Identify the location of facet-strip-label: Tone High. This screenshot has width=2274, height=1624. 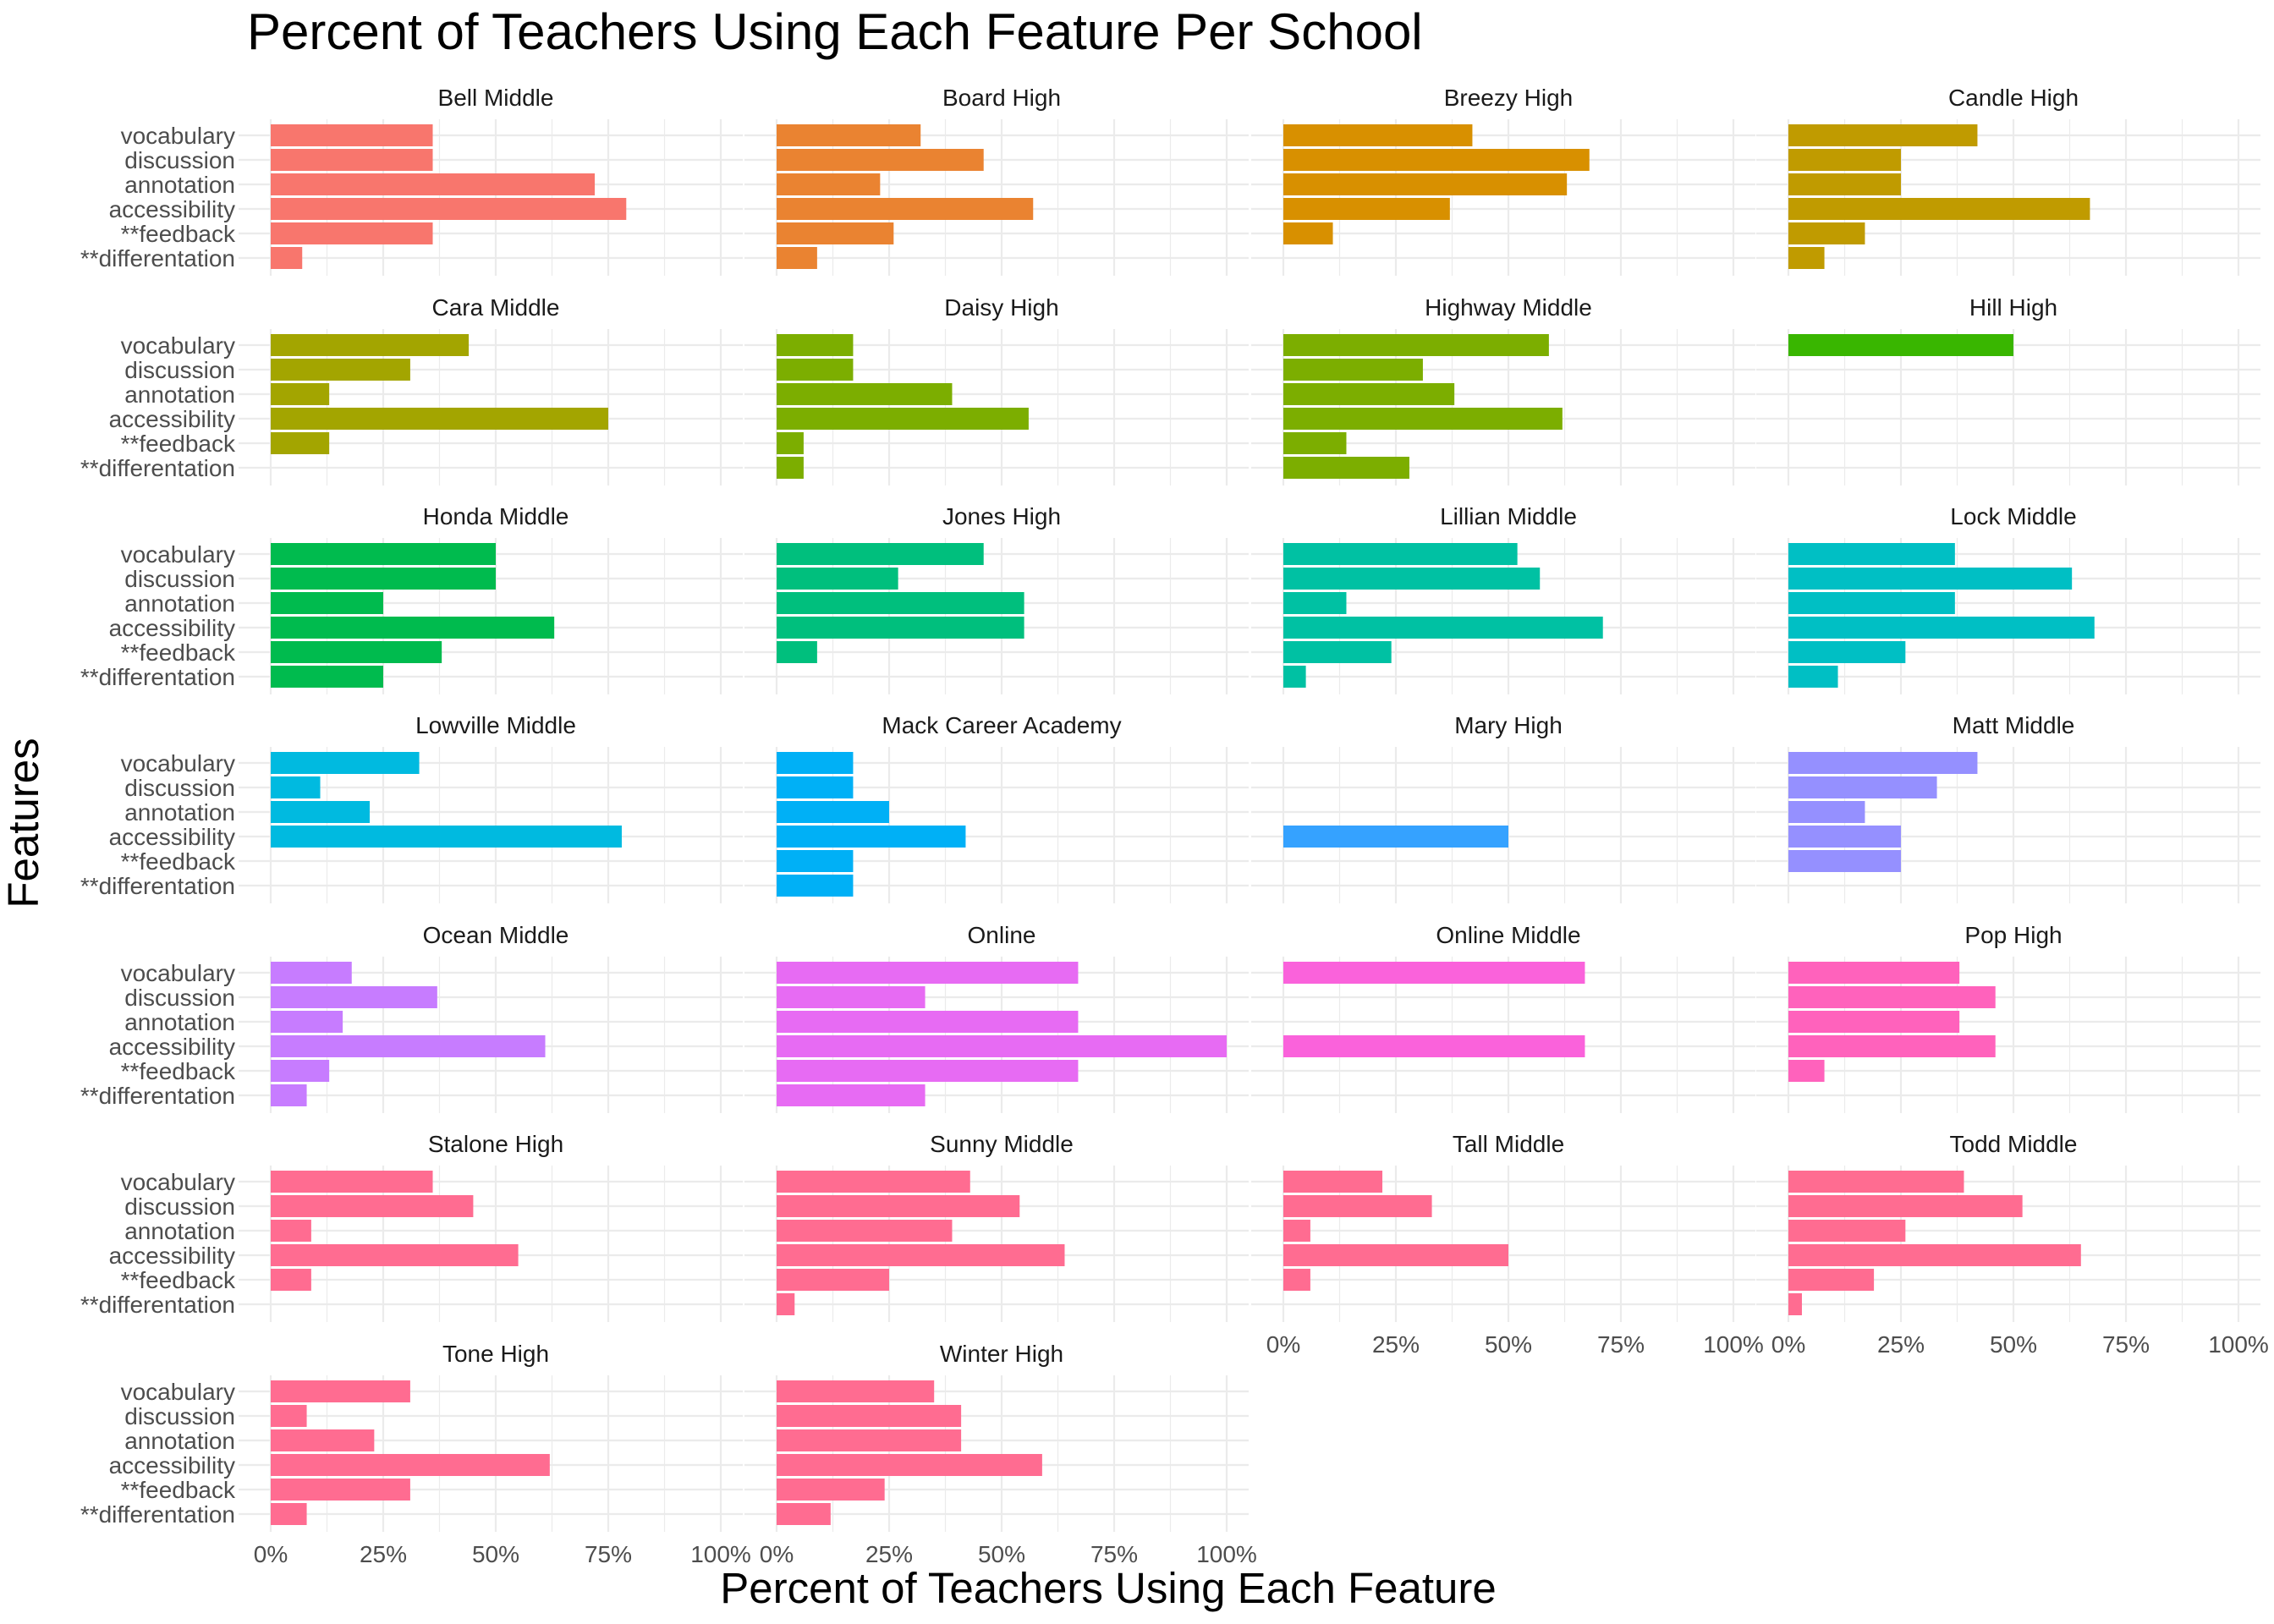
(496, 1354).